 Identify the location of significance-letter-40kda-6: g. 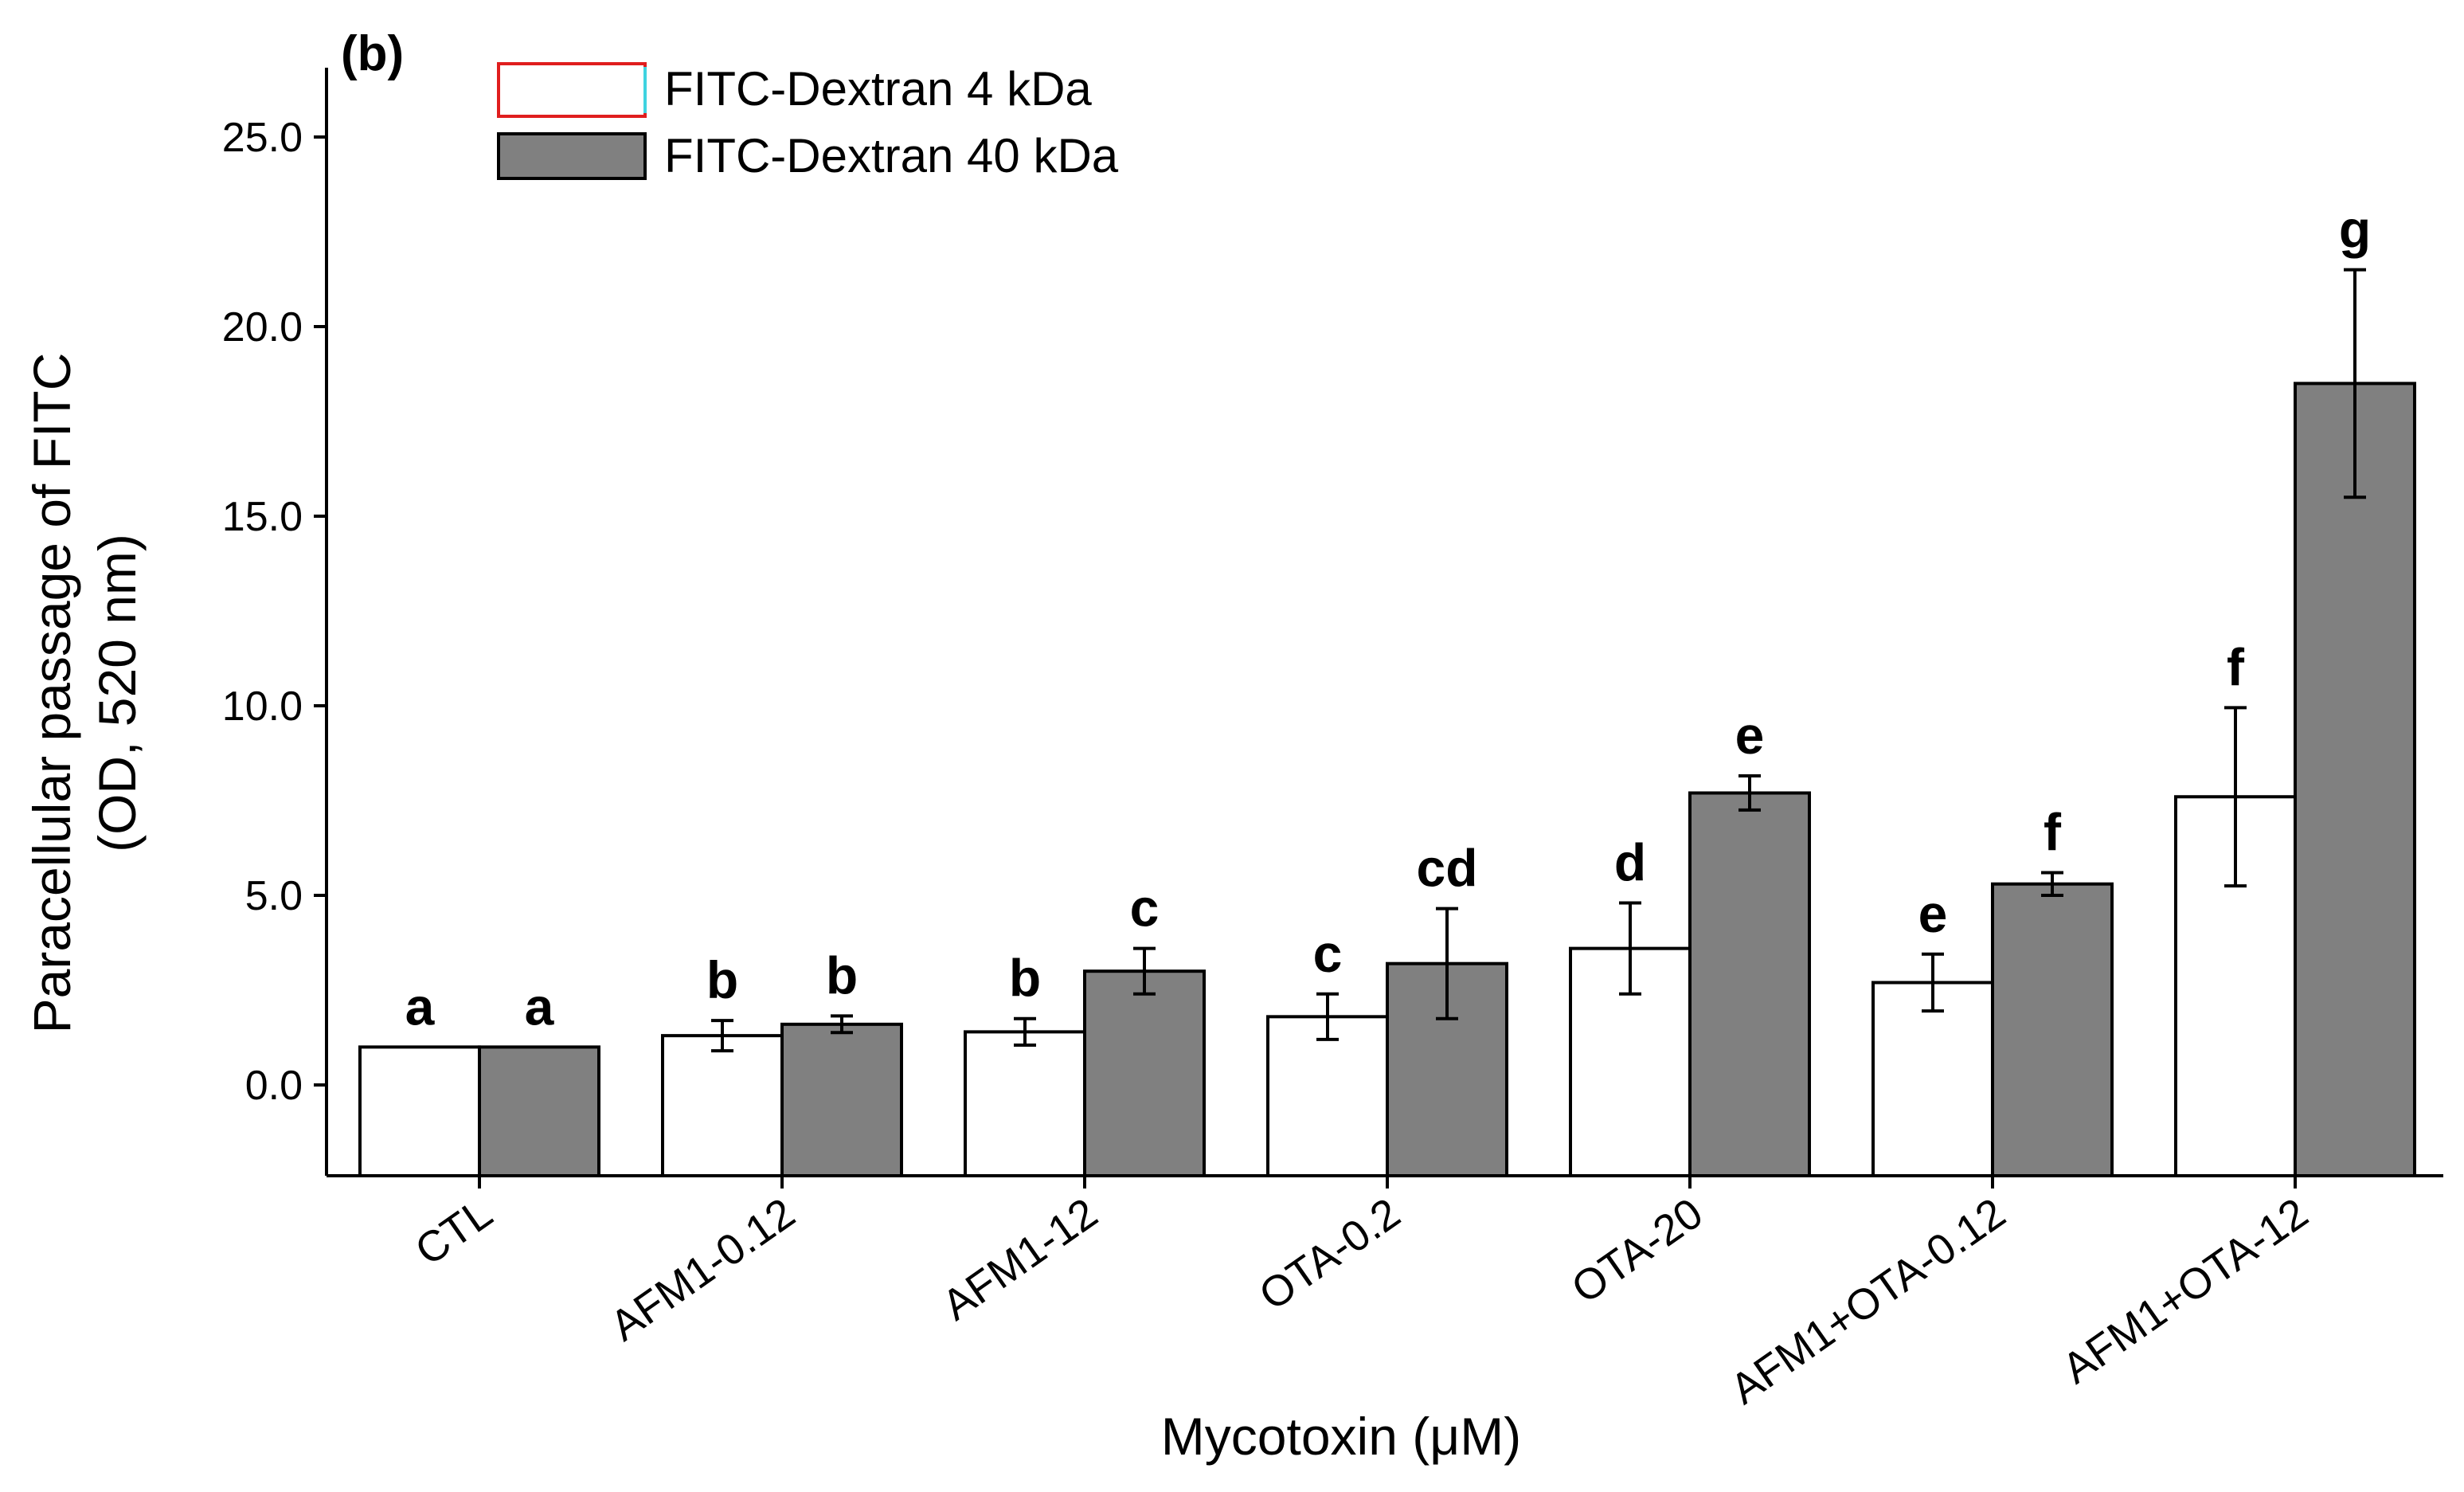
(2355, 230).